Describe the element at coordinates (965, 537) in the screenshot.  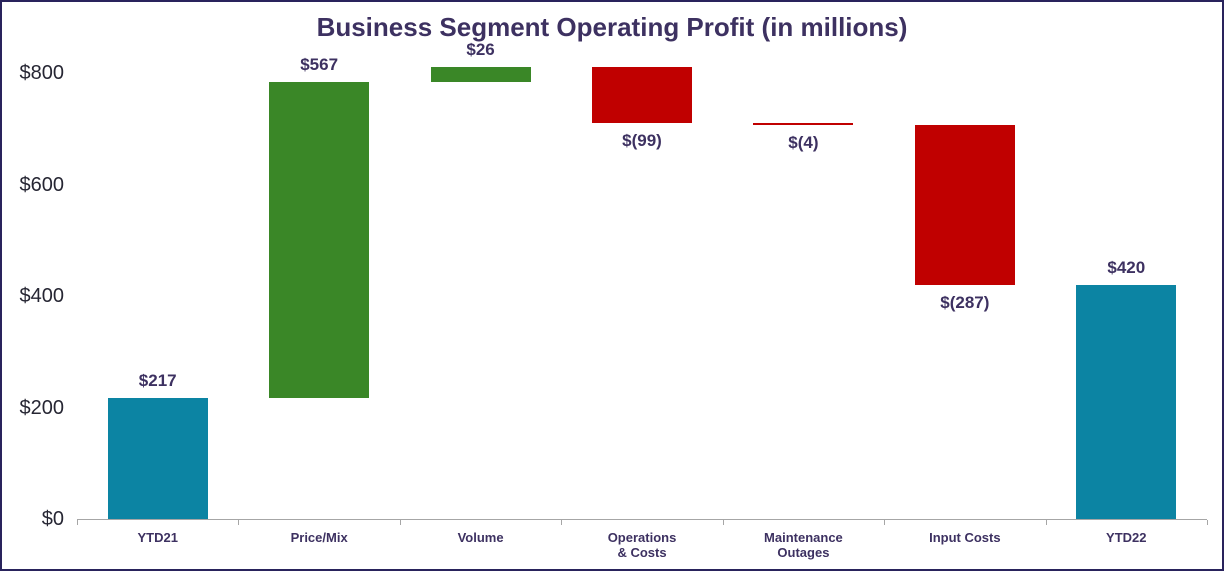
I see `x-axis-category-label-input-costs: Input Costs` at that location.